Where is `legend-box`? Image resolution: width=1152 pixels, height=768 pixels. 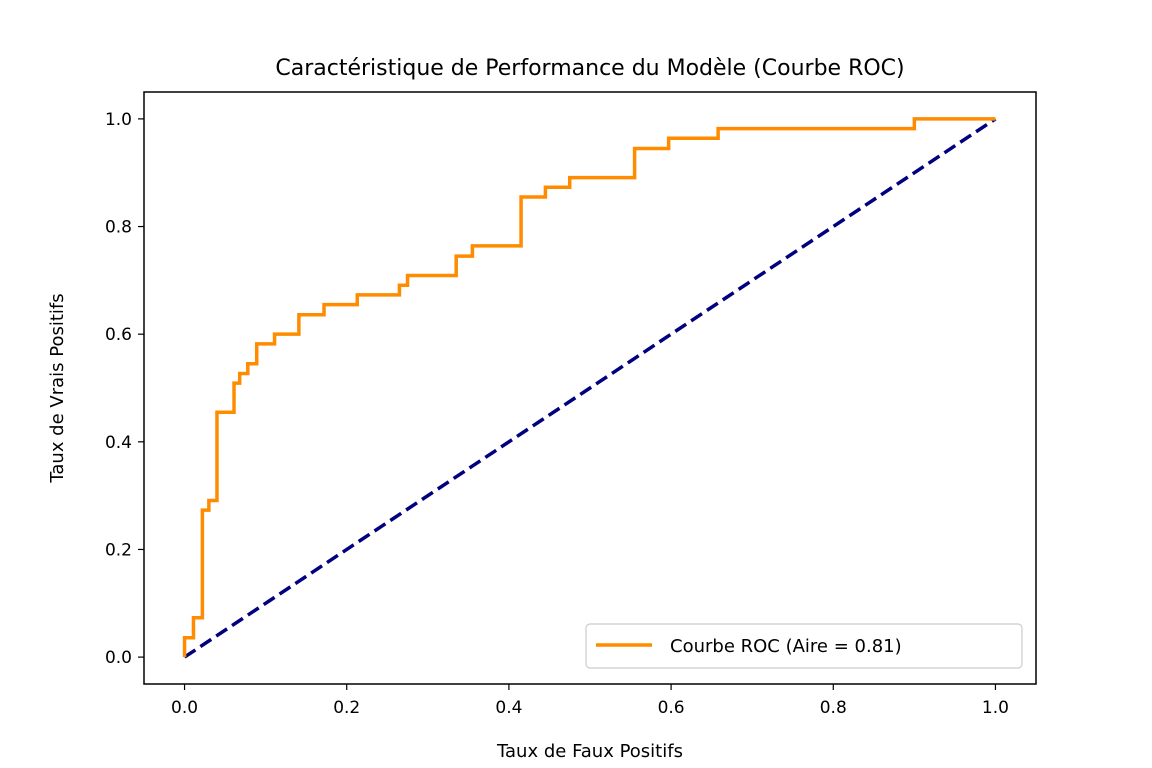
legend-box is located at coordinates (804, 646).